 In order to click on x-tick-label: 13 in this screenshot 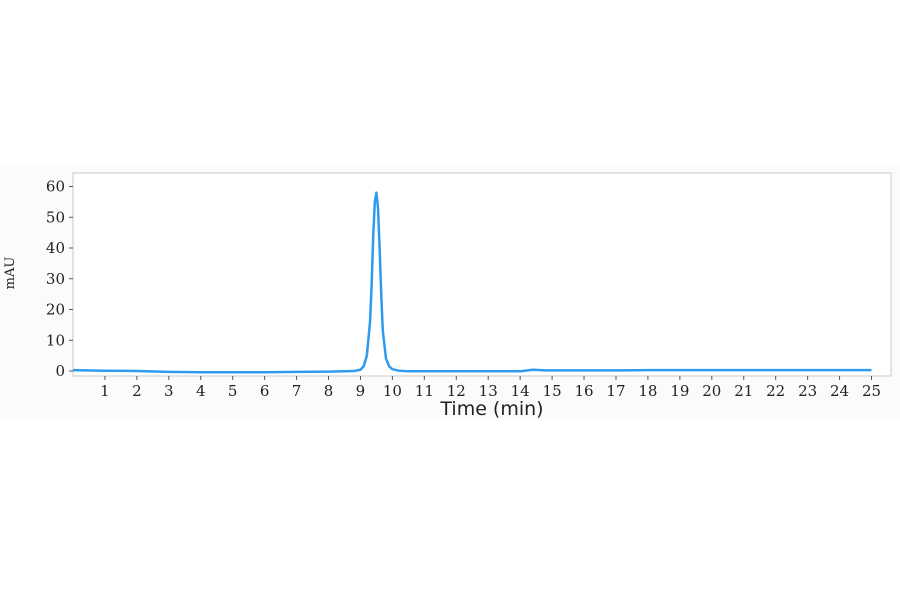, I will do `click(488, 391)`.